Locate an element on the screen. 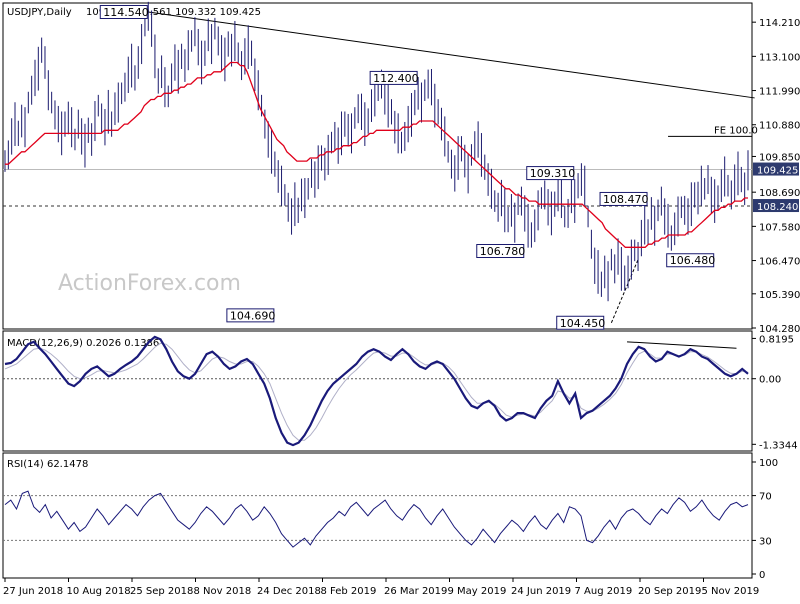 Image resolution: width=800 pixels, height=604 pixels. price-annotation-label: 104.450 is located at coordinates (583, 323).